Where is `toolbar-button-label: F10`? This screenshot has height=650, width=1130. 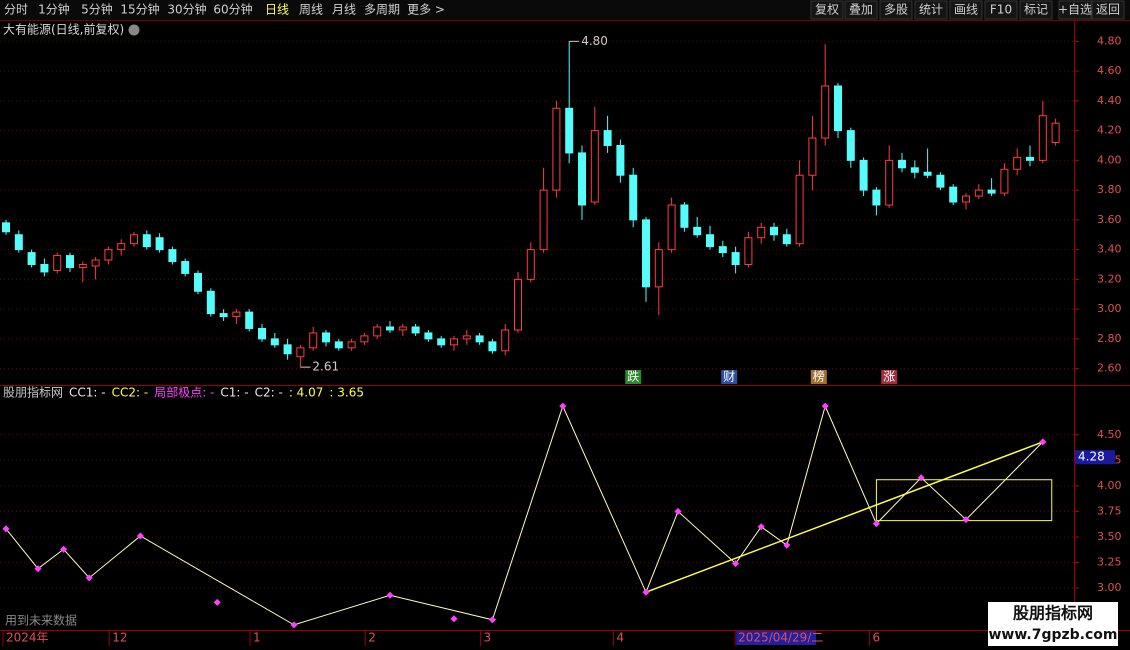
toolbar-button-label: F10 is located at coordinates (1001, 10).